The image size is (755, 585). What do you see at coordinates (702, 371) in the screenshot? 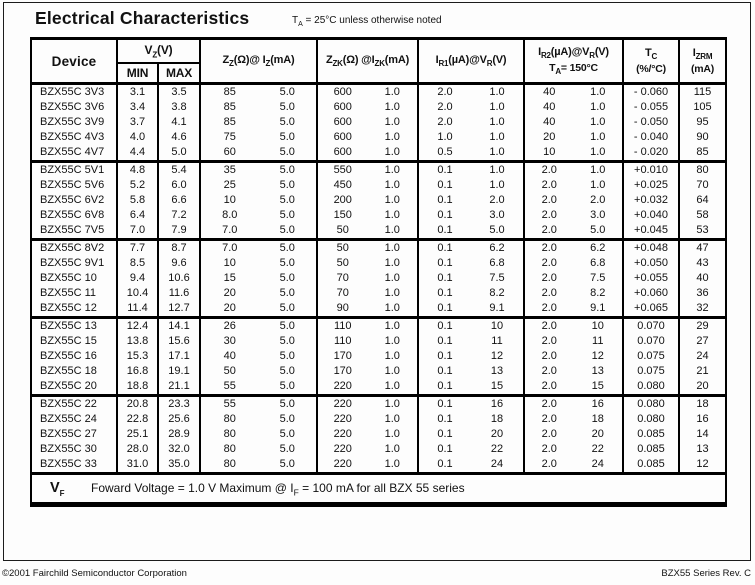
I see `izrm-cell: 21` at bounding box center [702, 371].